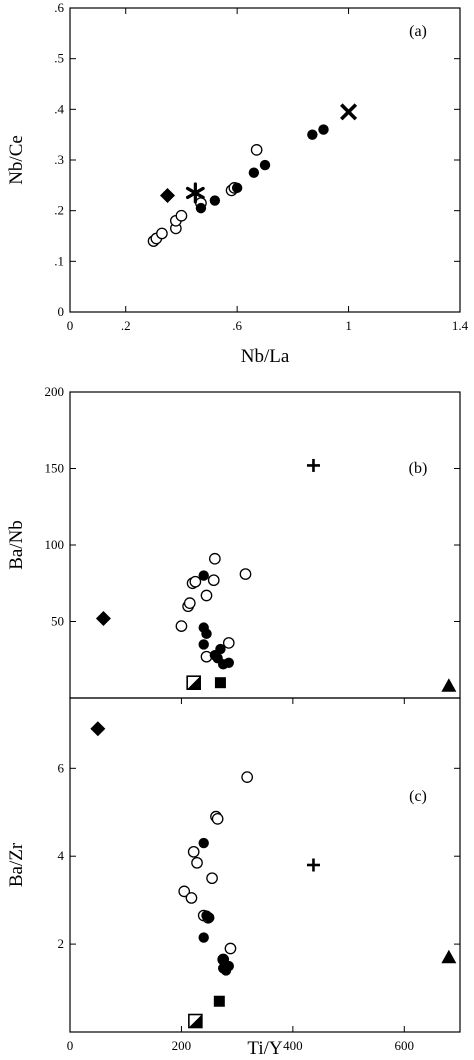 This screenshot has width=474, height=1060. What do you see at coordinates (59, 260) in the screenshot?
I see `y-tick-label: .1` at bounding box center [59, 260].